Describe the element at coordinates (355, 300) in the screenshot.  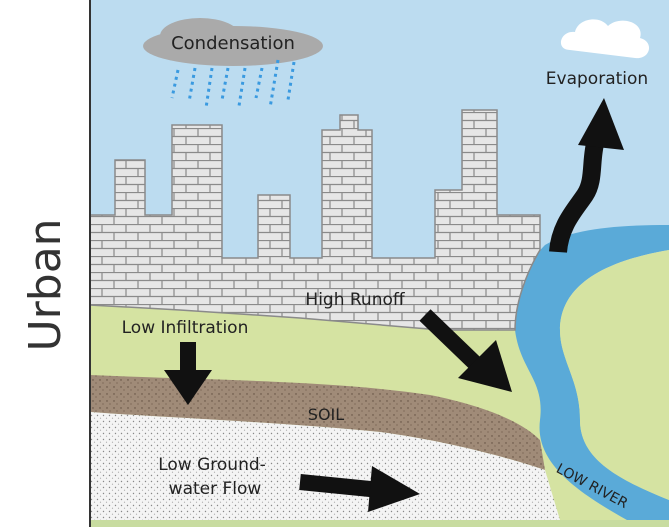
I see `runoff-label: High Runoff` at that location.